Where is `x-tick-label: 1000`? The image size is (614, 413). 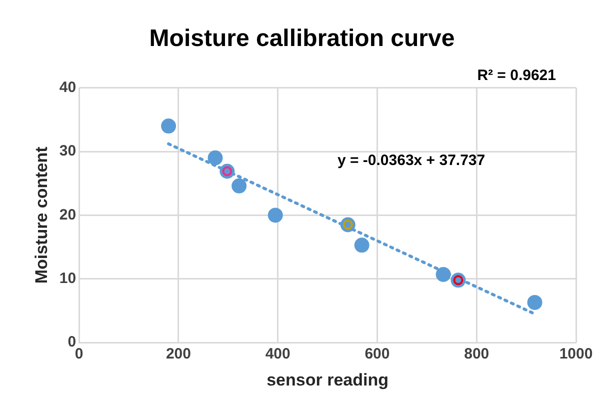
x-tick-label: 1000 is located at coordinates (576, 354).